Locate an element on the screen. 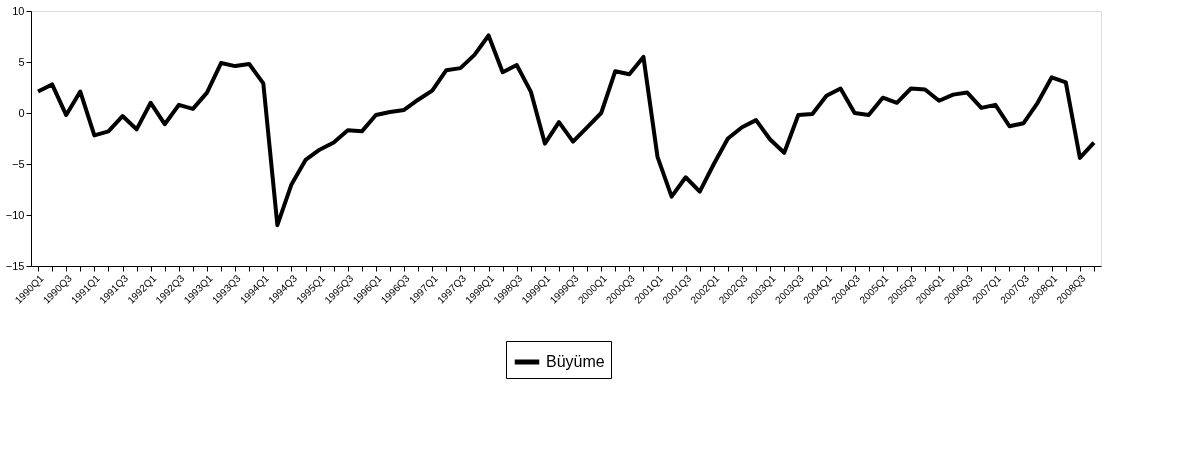 The width and height of the screenshot is (1190, 465). y-tick-label: 5 is located at coordinates (21, 61).